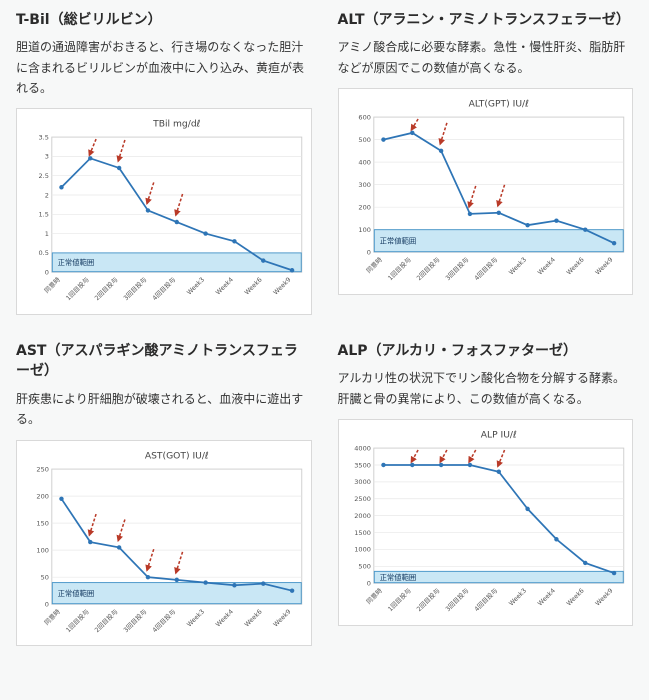  Describe the element at coordinates (176, 124) in the screenshot. I see `chart-title: TBil mg/dℓ` at that location.